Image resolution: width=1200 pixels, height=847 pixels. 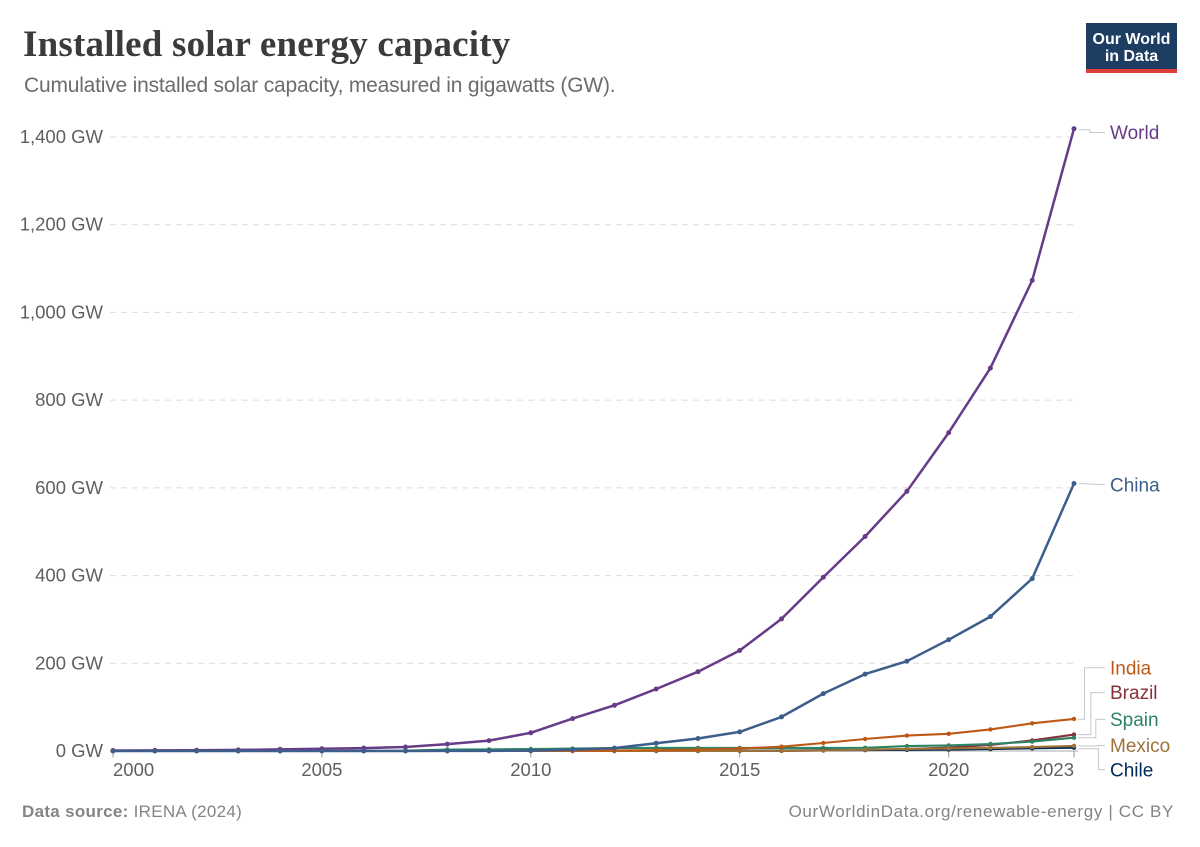 I want to click on svg-text: World, so click(x=1134, y=133).